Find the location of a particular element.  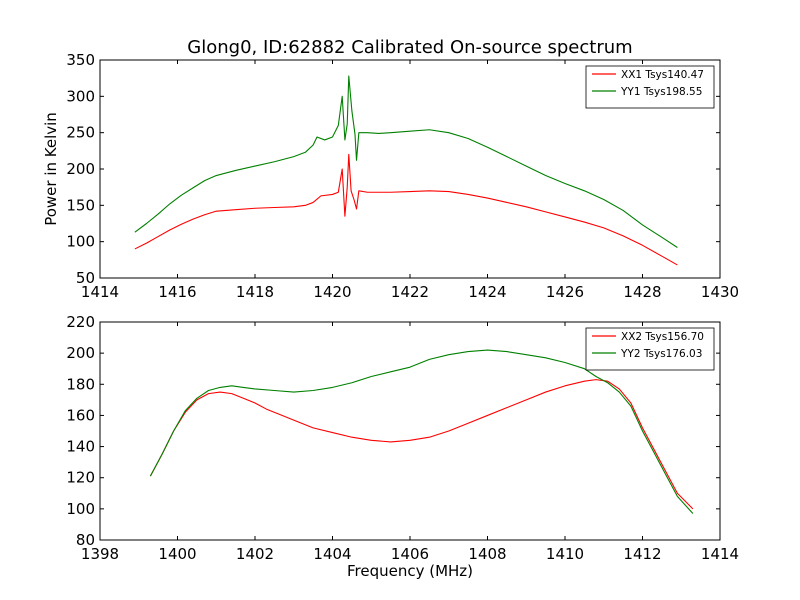

x-tick-label: 1420 is located at coordinates (332, 292).